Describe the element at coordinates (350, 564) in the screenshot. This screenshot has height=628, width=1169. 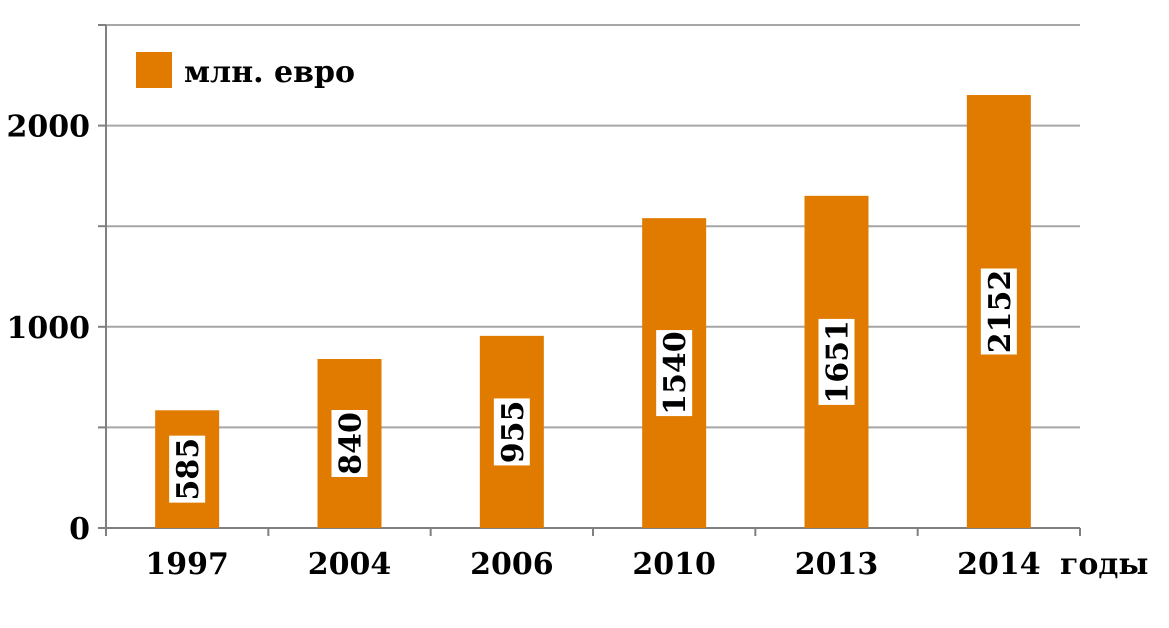
I see `x-tick-label: 2004` at that location.